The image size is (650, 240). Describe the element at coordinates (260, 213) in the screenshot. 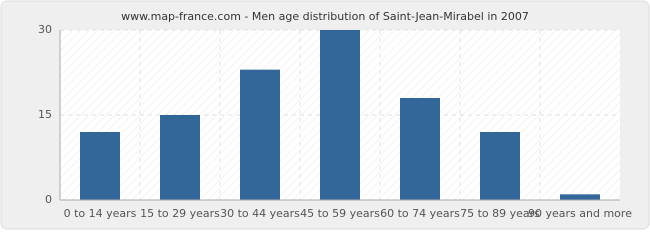

I see `x-tick-label: 30 to 44 years` at that location.